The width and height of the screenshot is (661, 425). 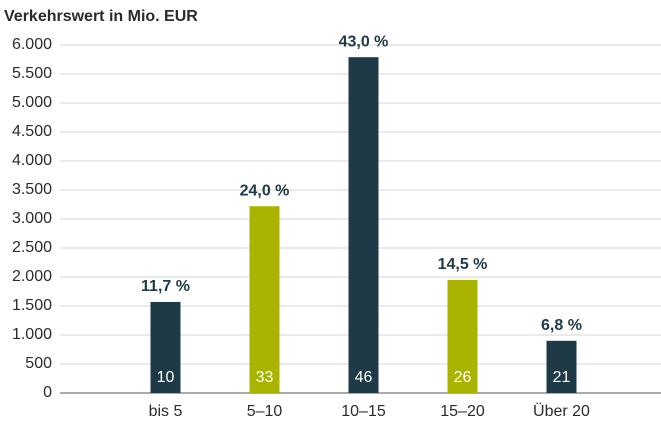 I want to click on y-tick-label: 6.000, so click(x=32, y=44).